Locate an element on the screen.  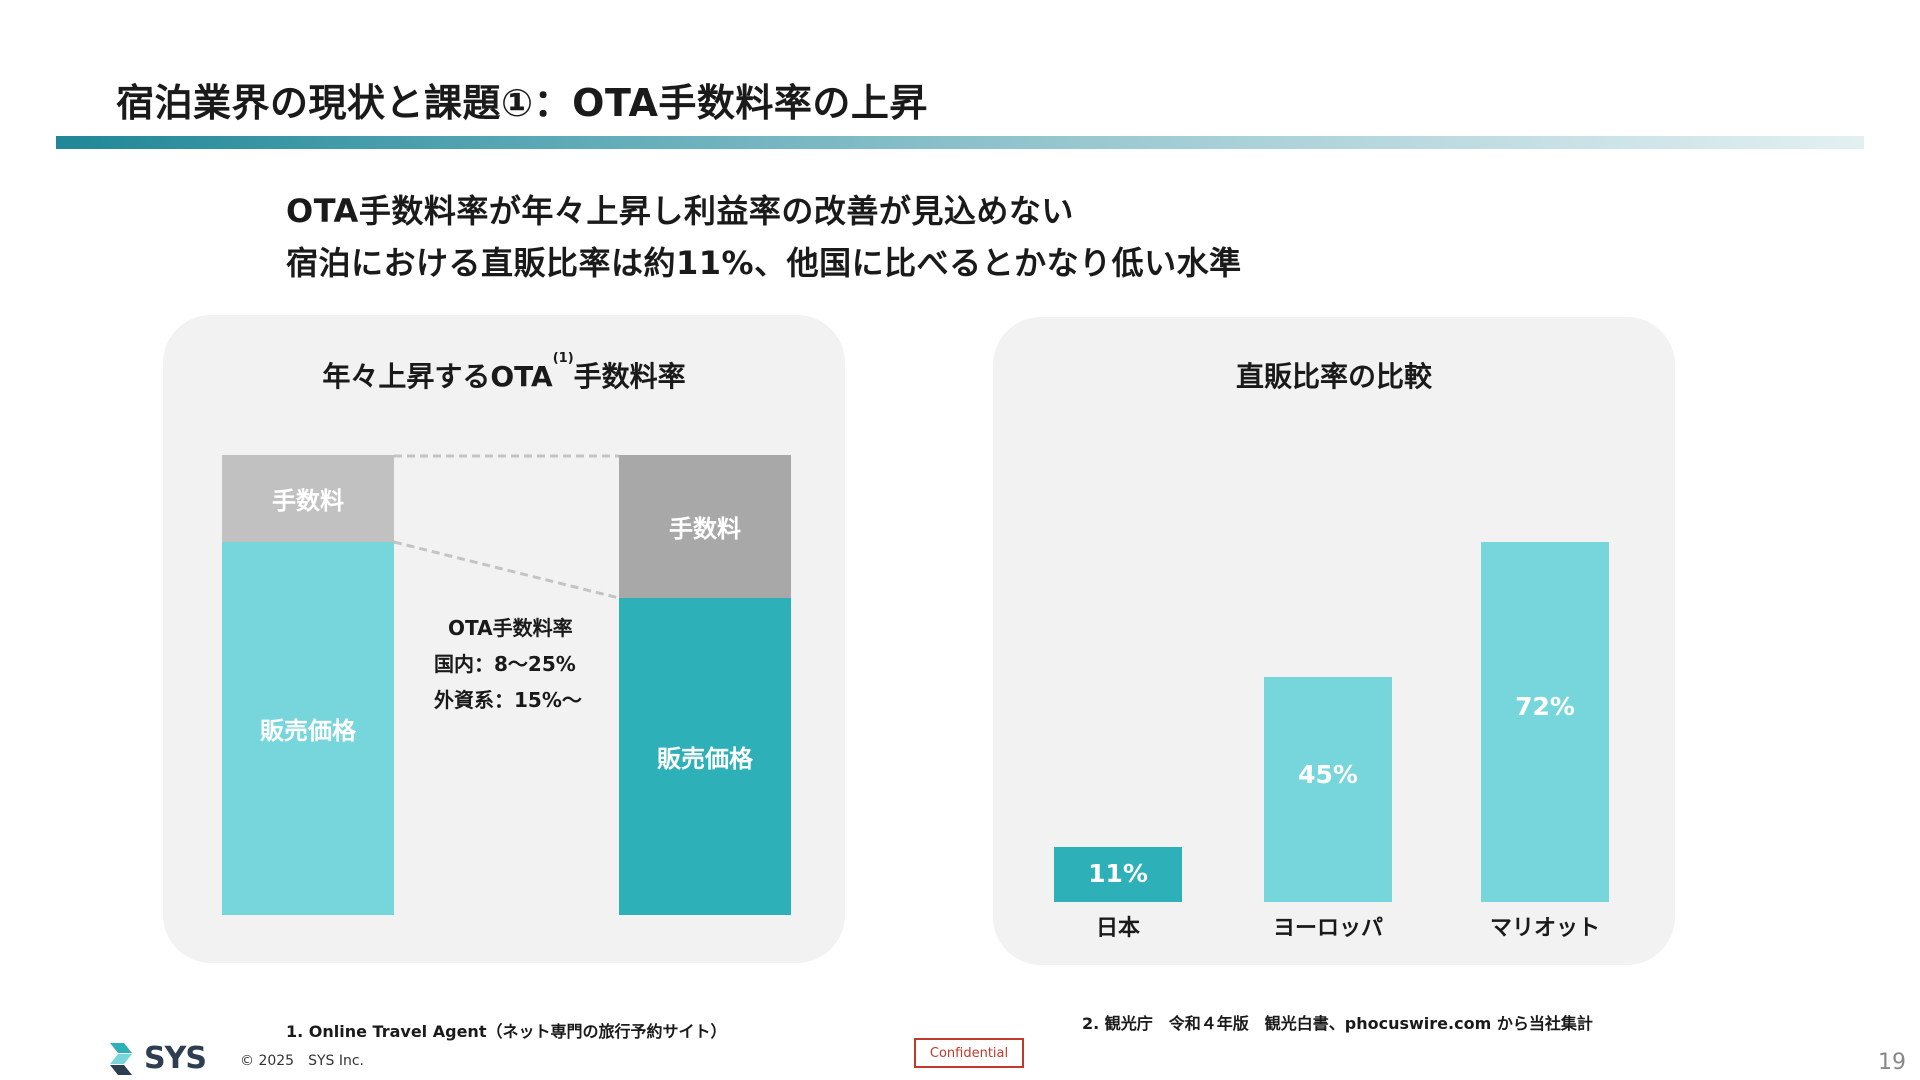
category-label-japan: 日本 is located at coordinates (1117, 928).